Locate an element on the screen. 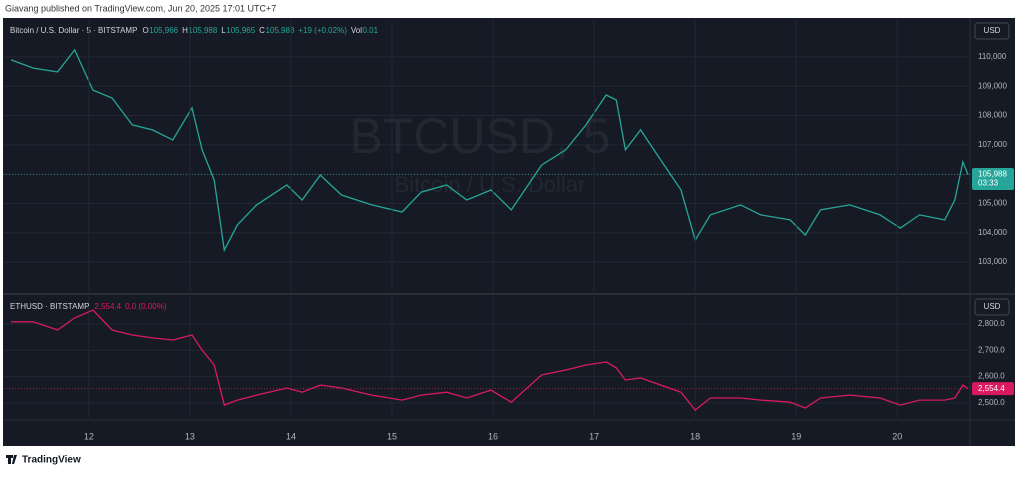 Image resolution: width=1024 pixels, height=477 pixels. ohlc-key: O is located at coordinates (145, 30).